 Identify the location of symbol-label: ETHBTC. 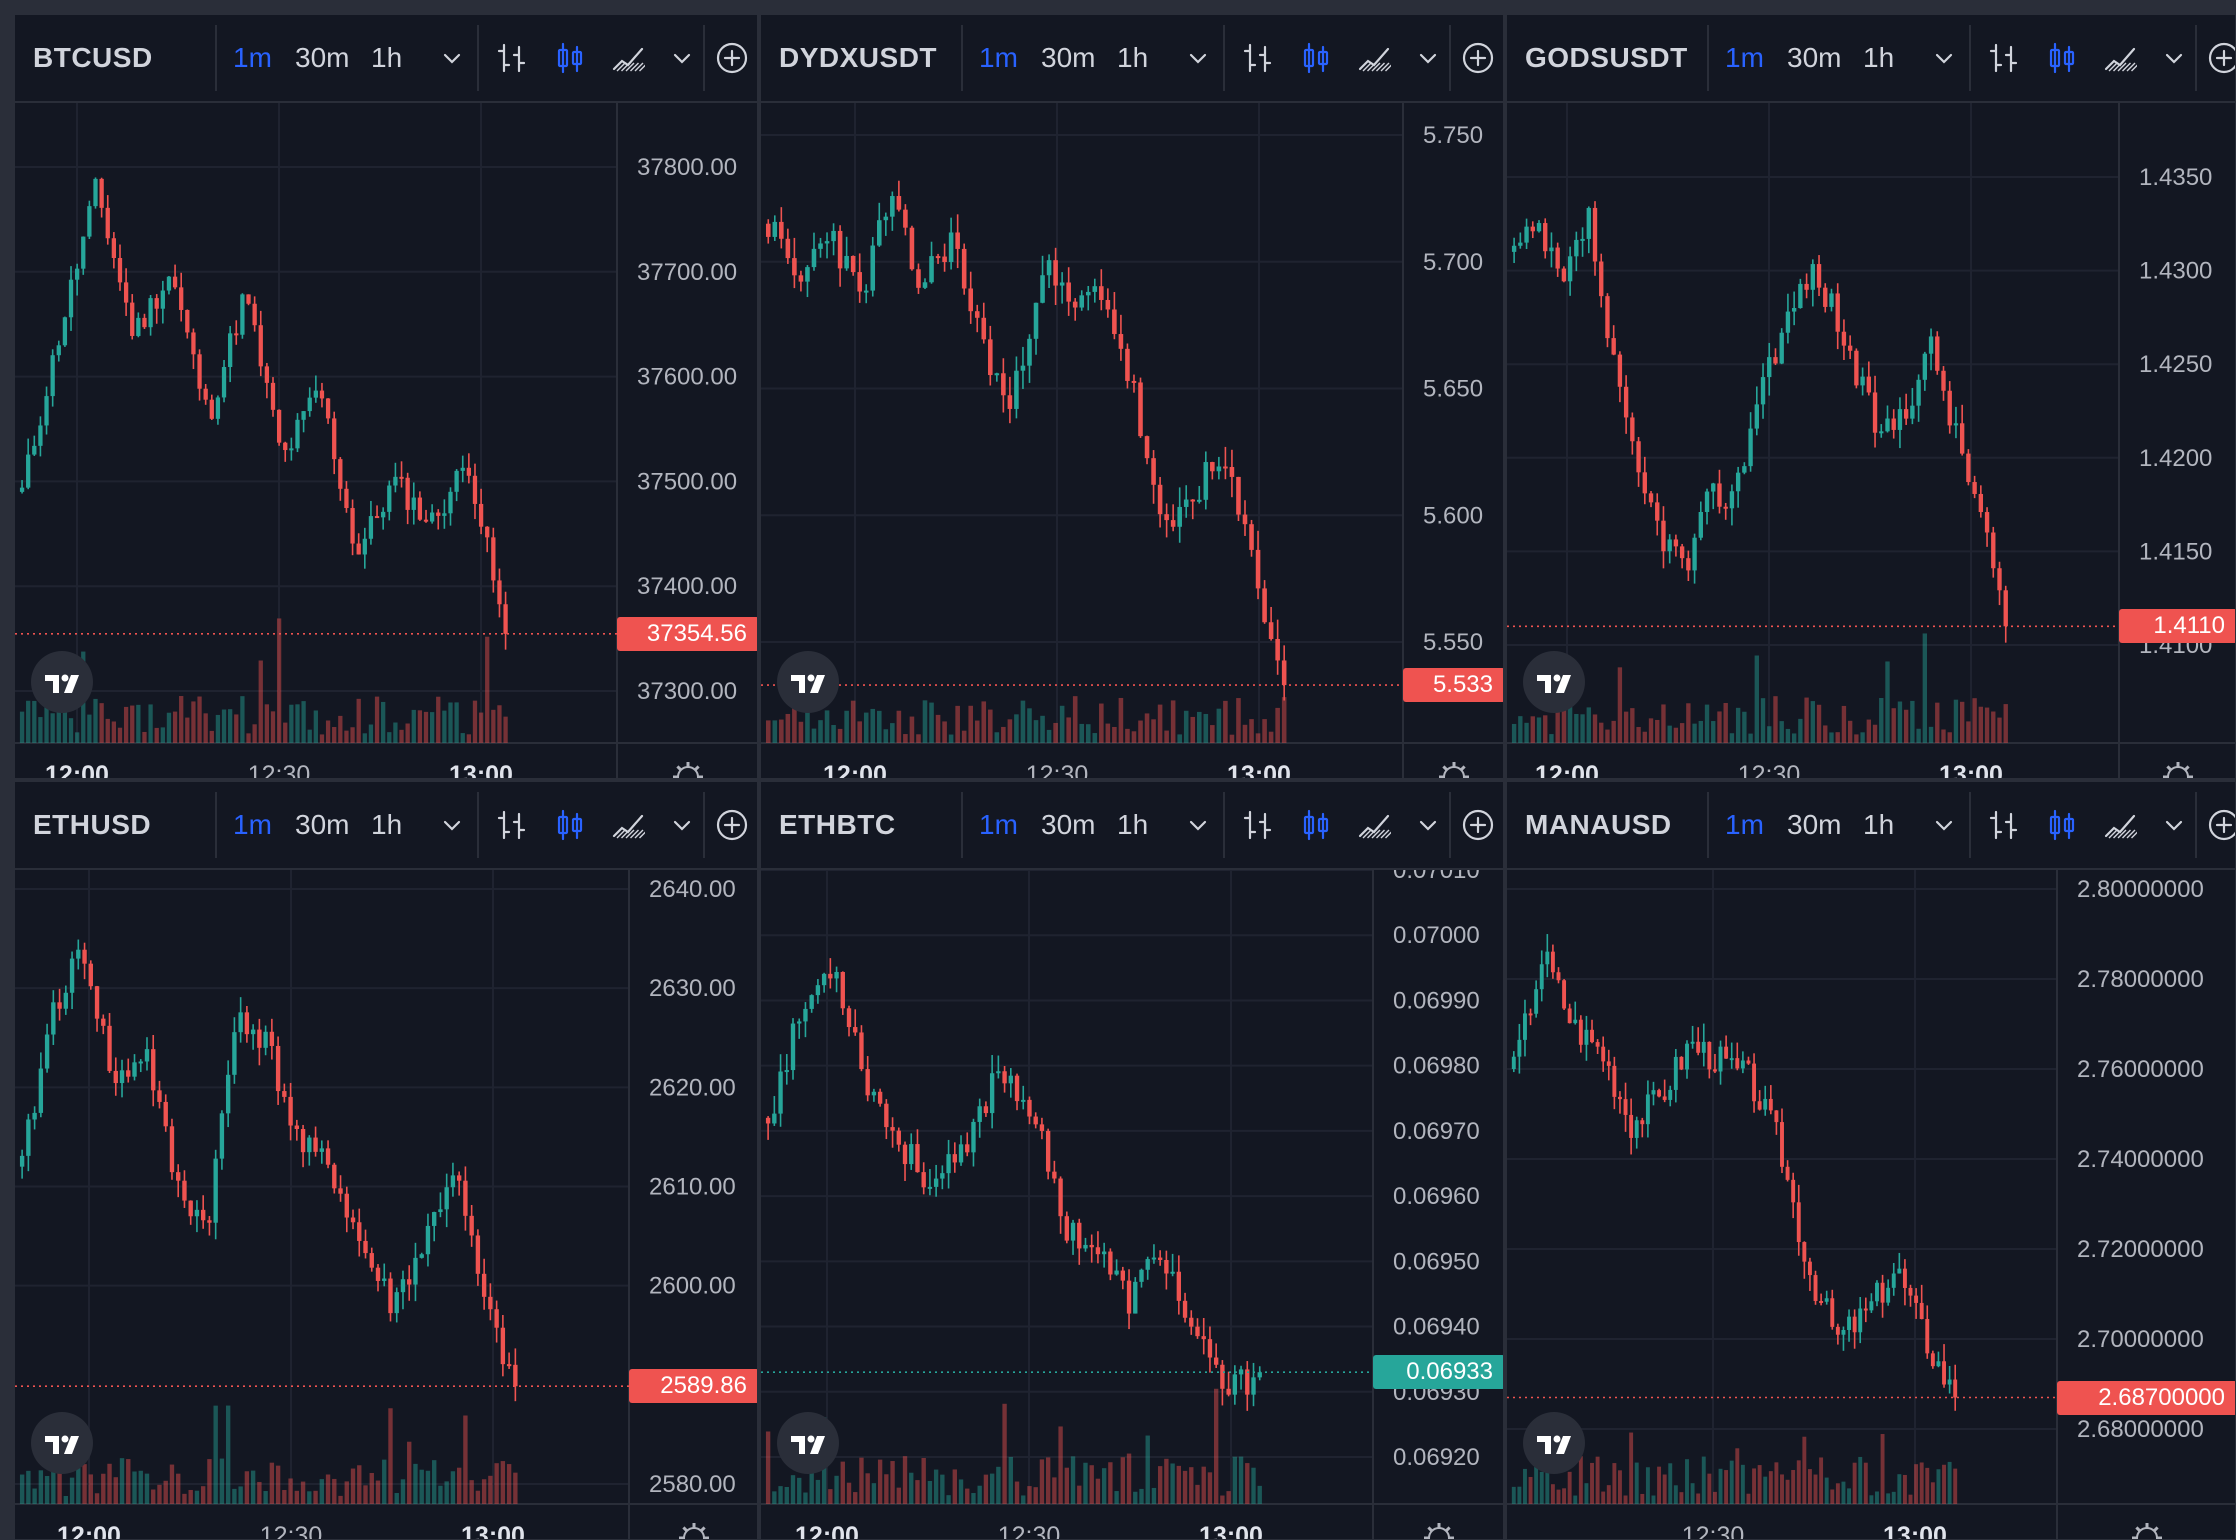
(837, 824).